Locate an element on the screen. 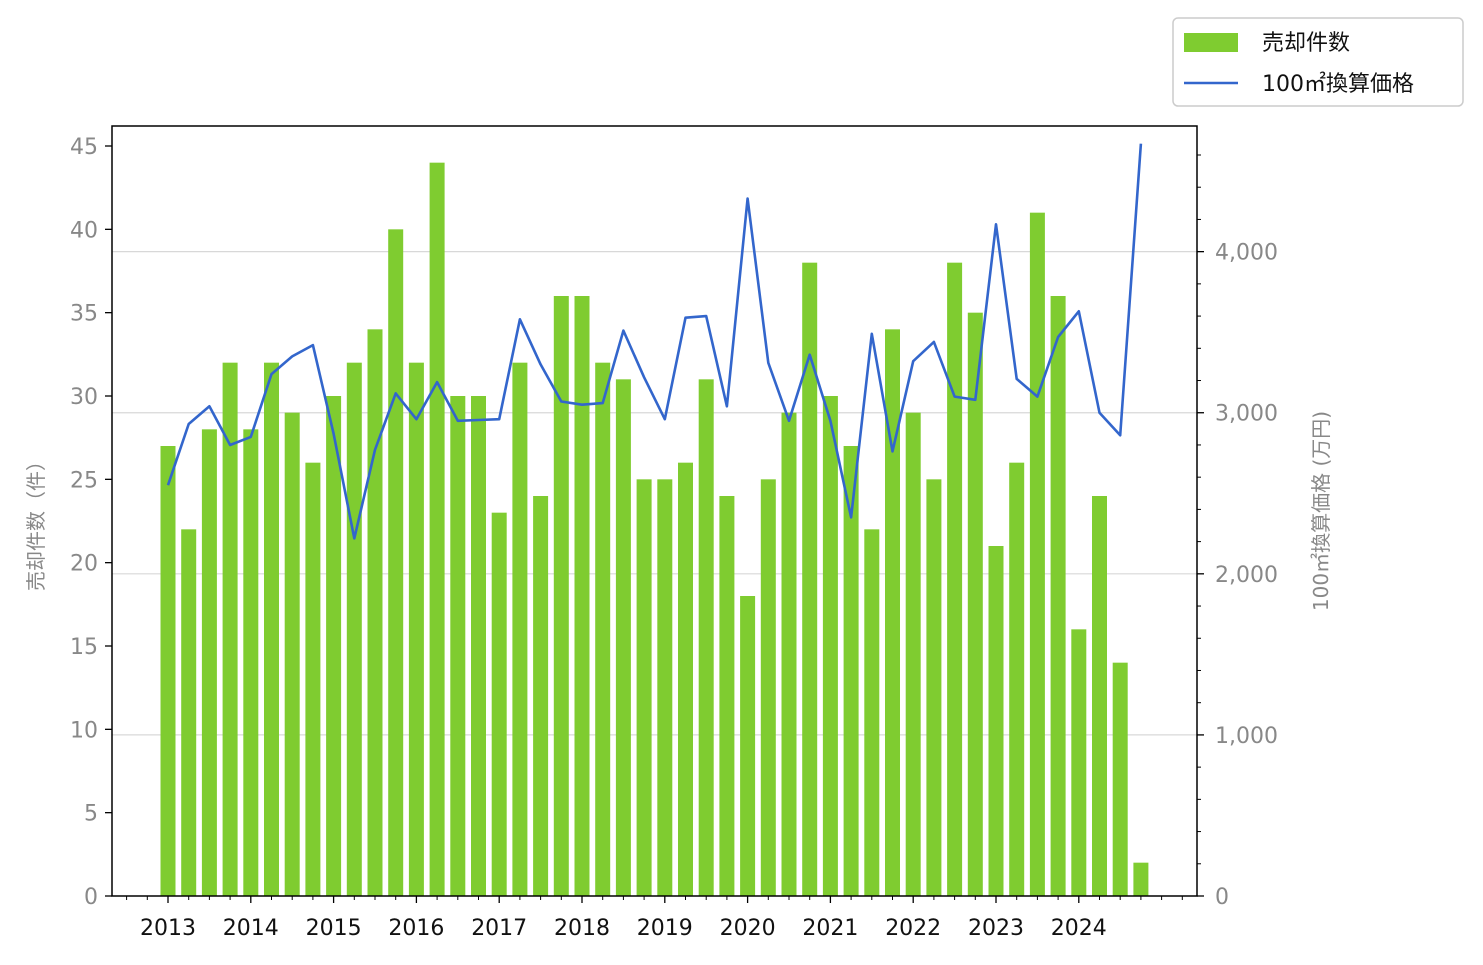  x-tick-label-4: 2017 is located at coordinates (499, 928).